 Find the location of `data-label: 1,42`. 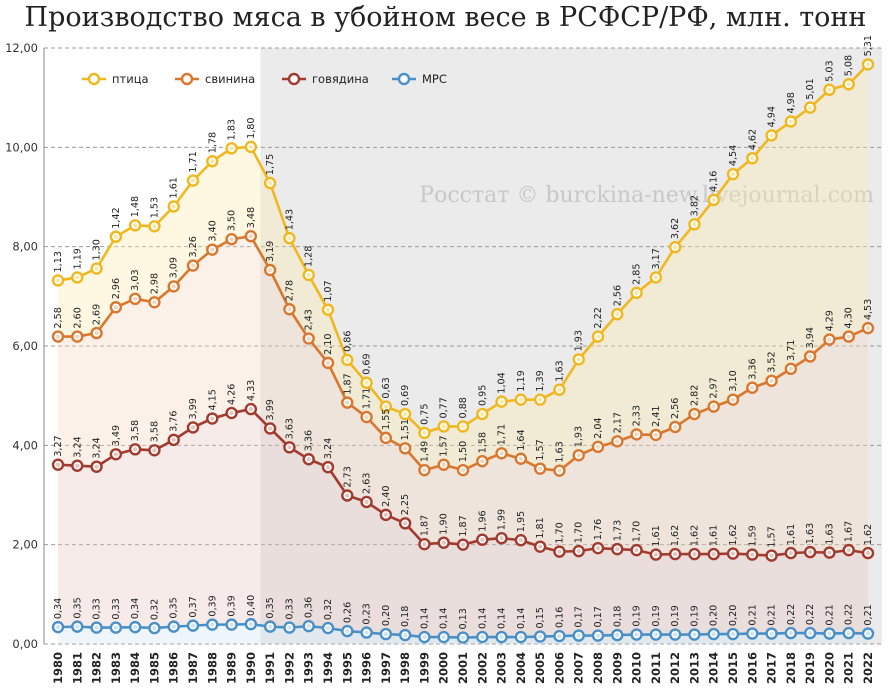

data-label: 1,42 is located at coordinates (116, 217).